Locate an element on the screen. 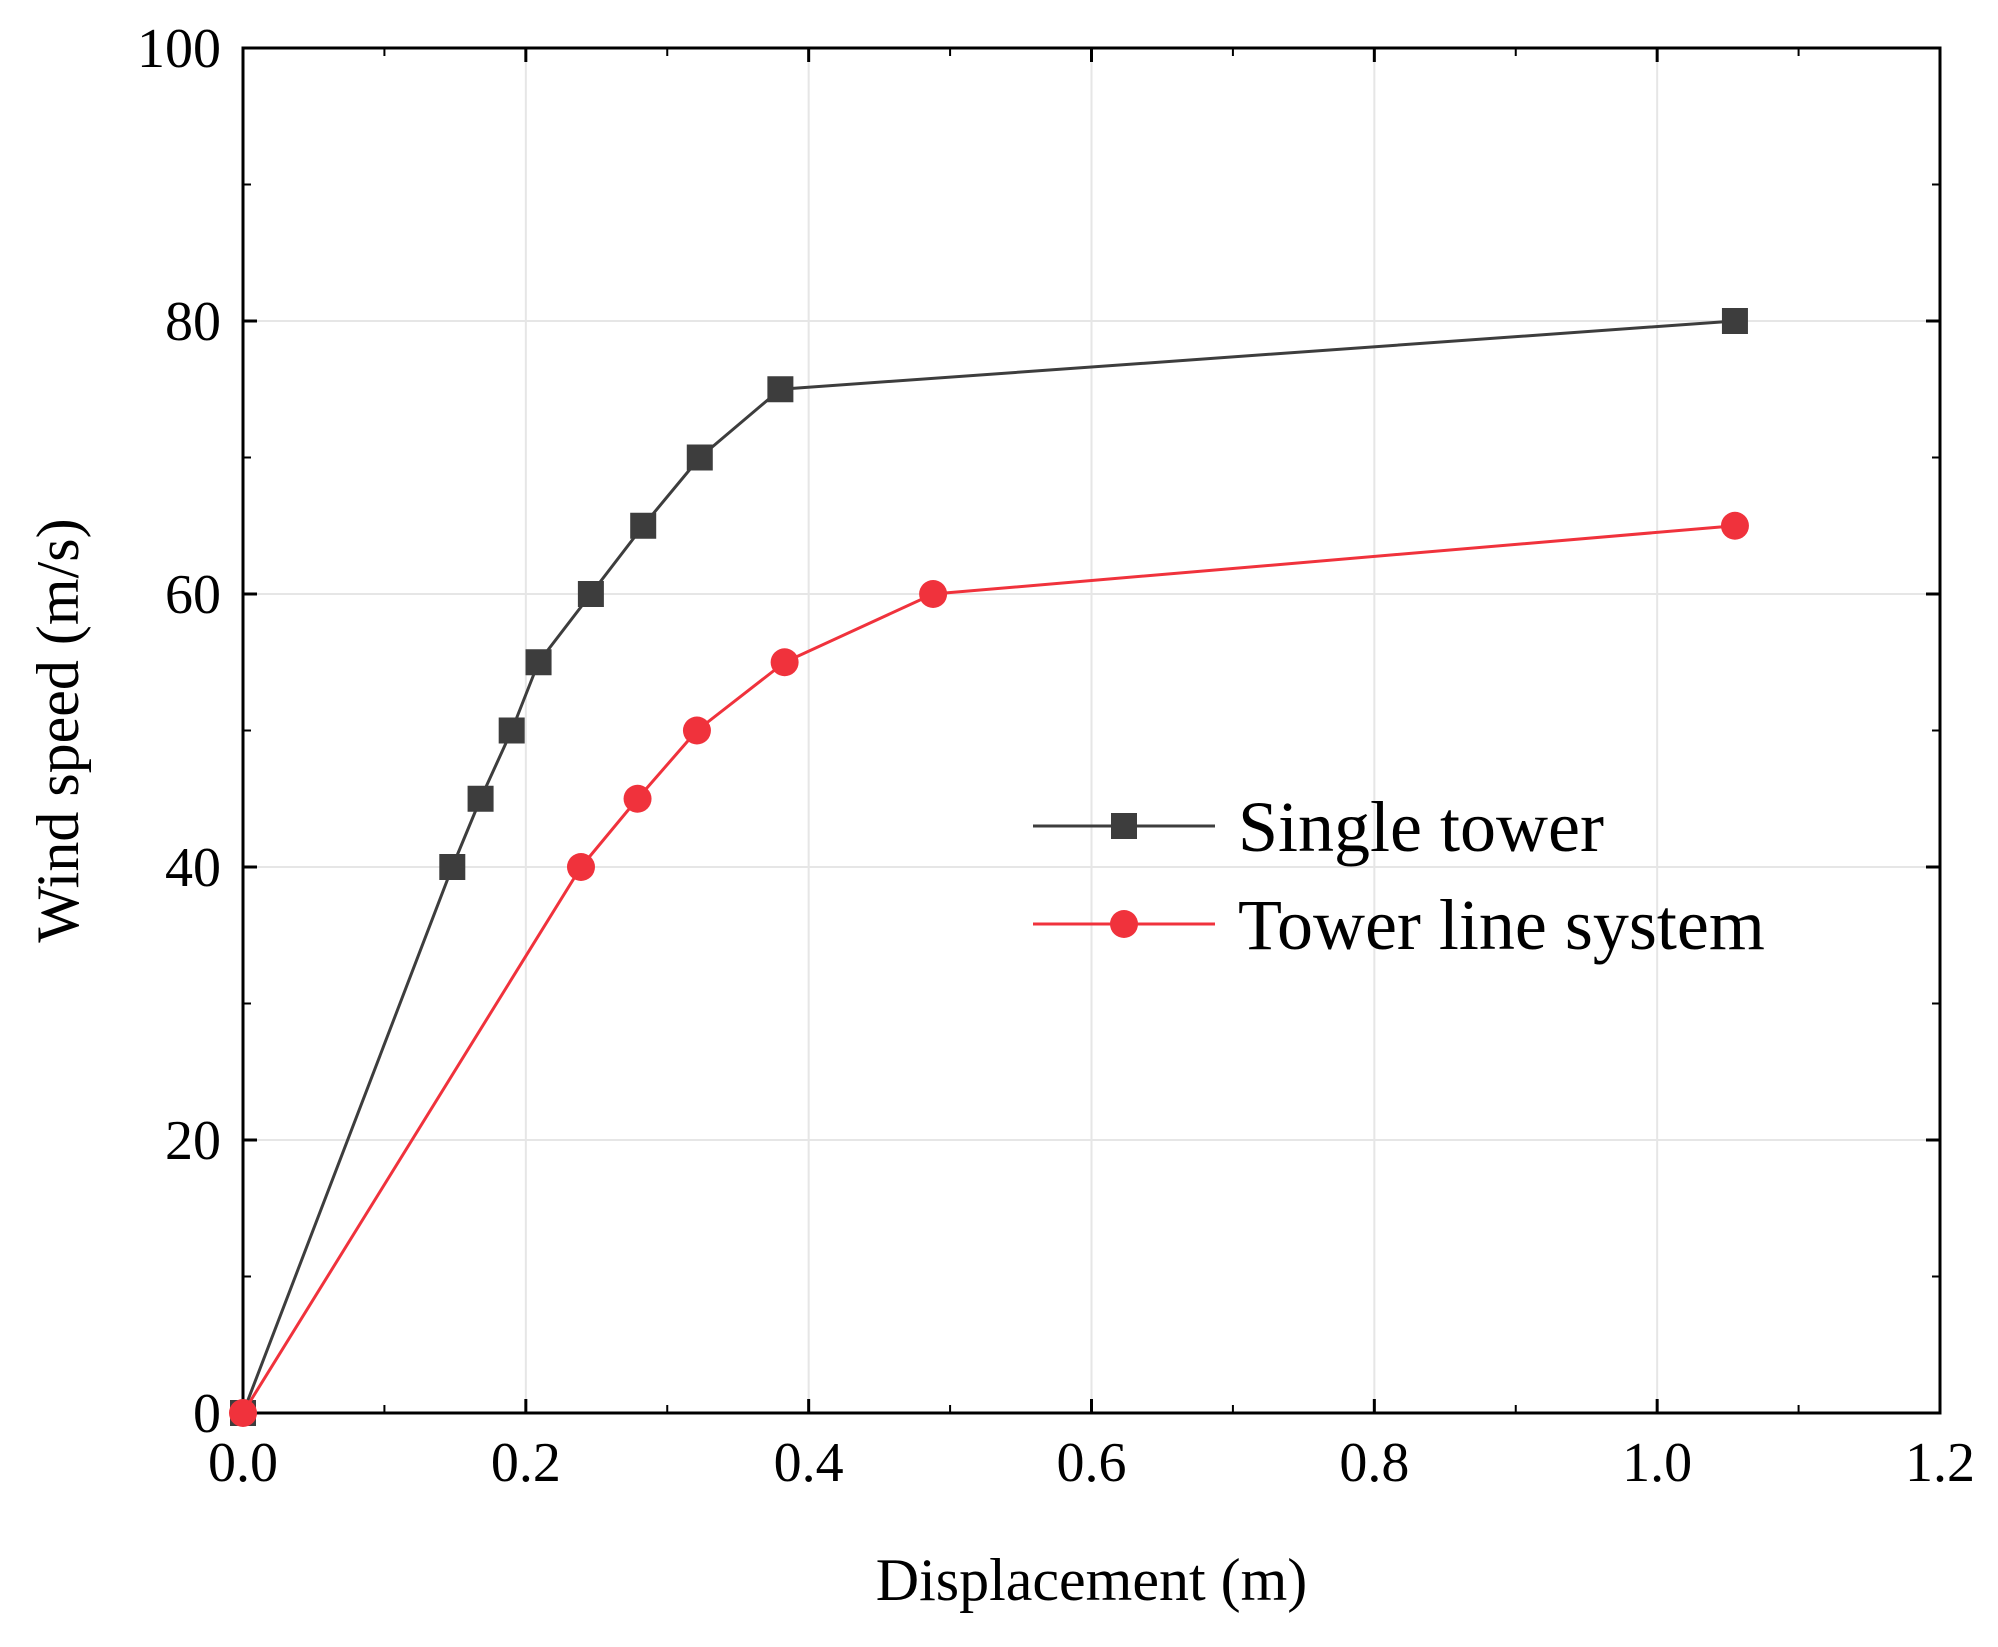  x-tick-label: 1.0 is located at coordinates (1657, 1463).